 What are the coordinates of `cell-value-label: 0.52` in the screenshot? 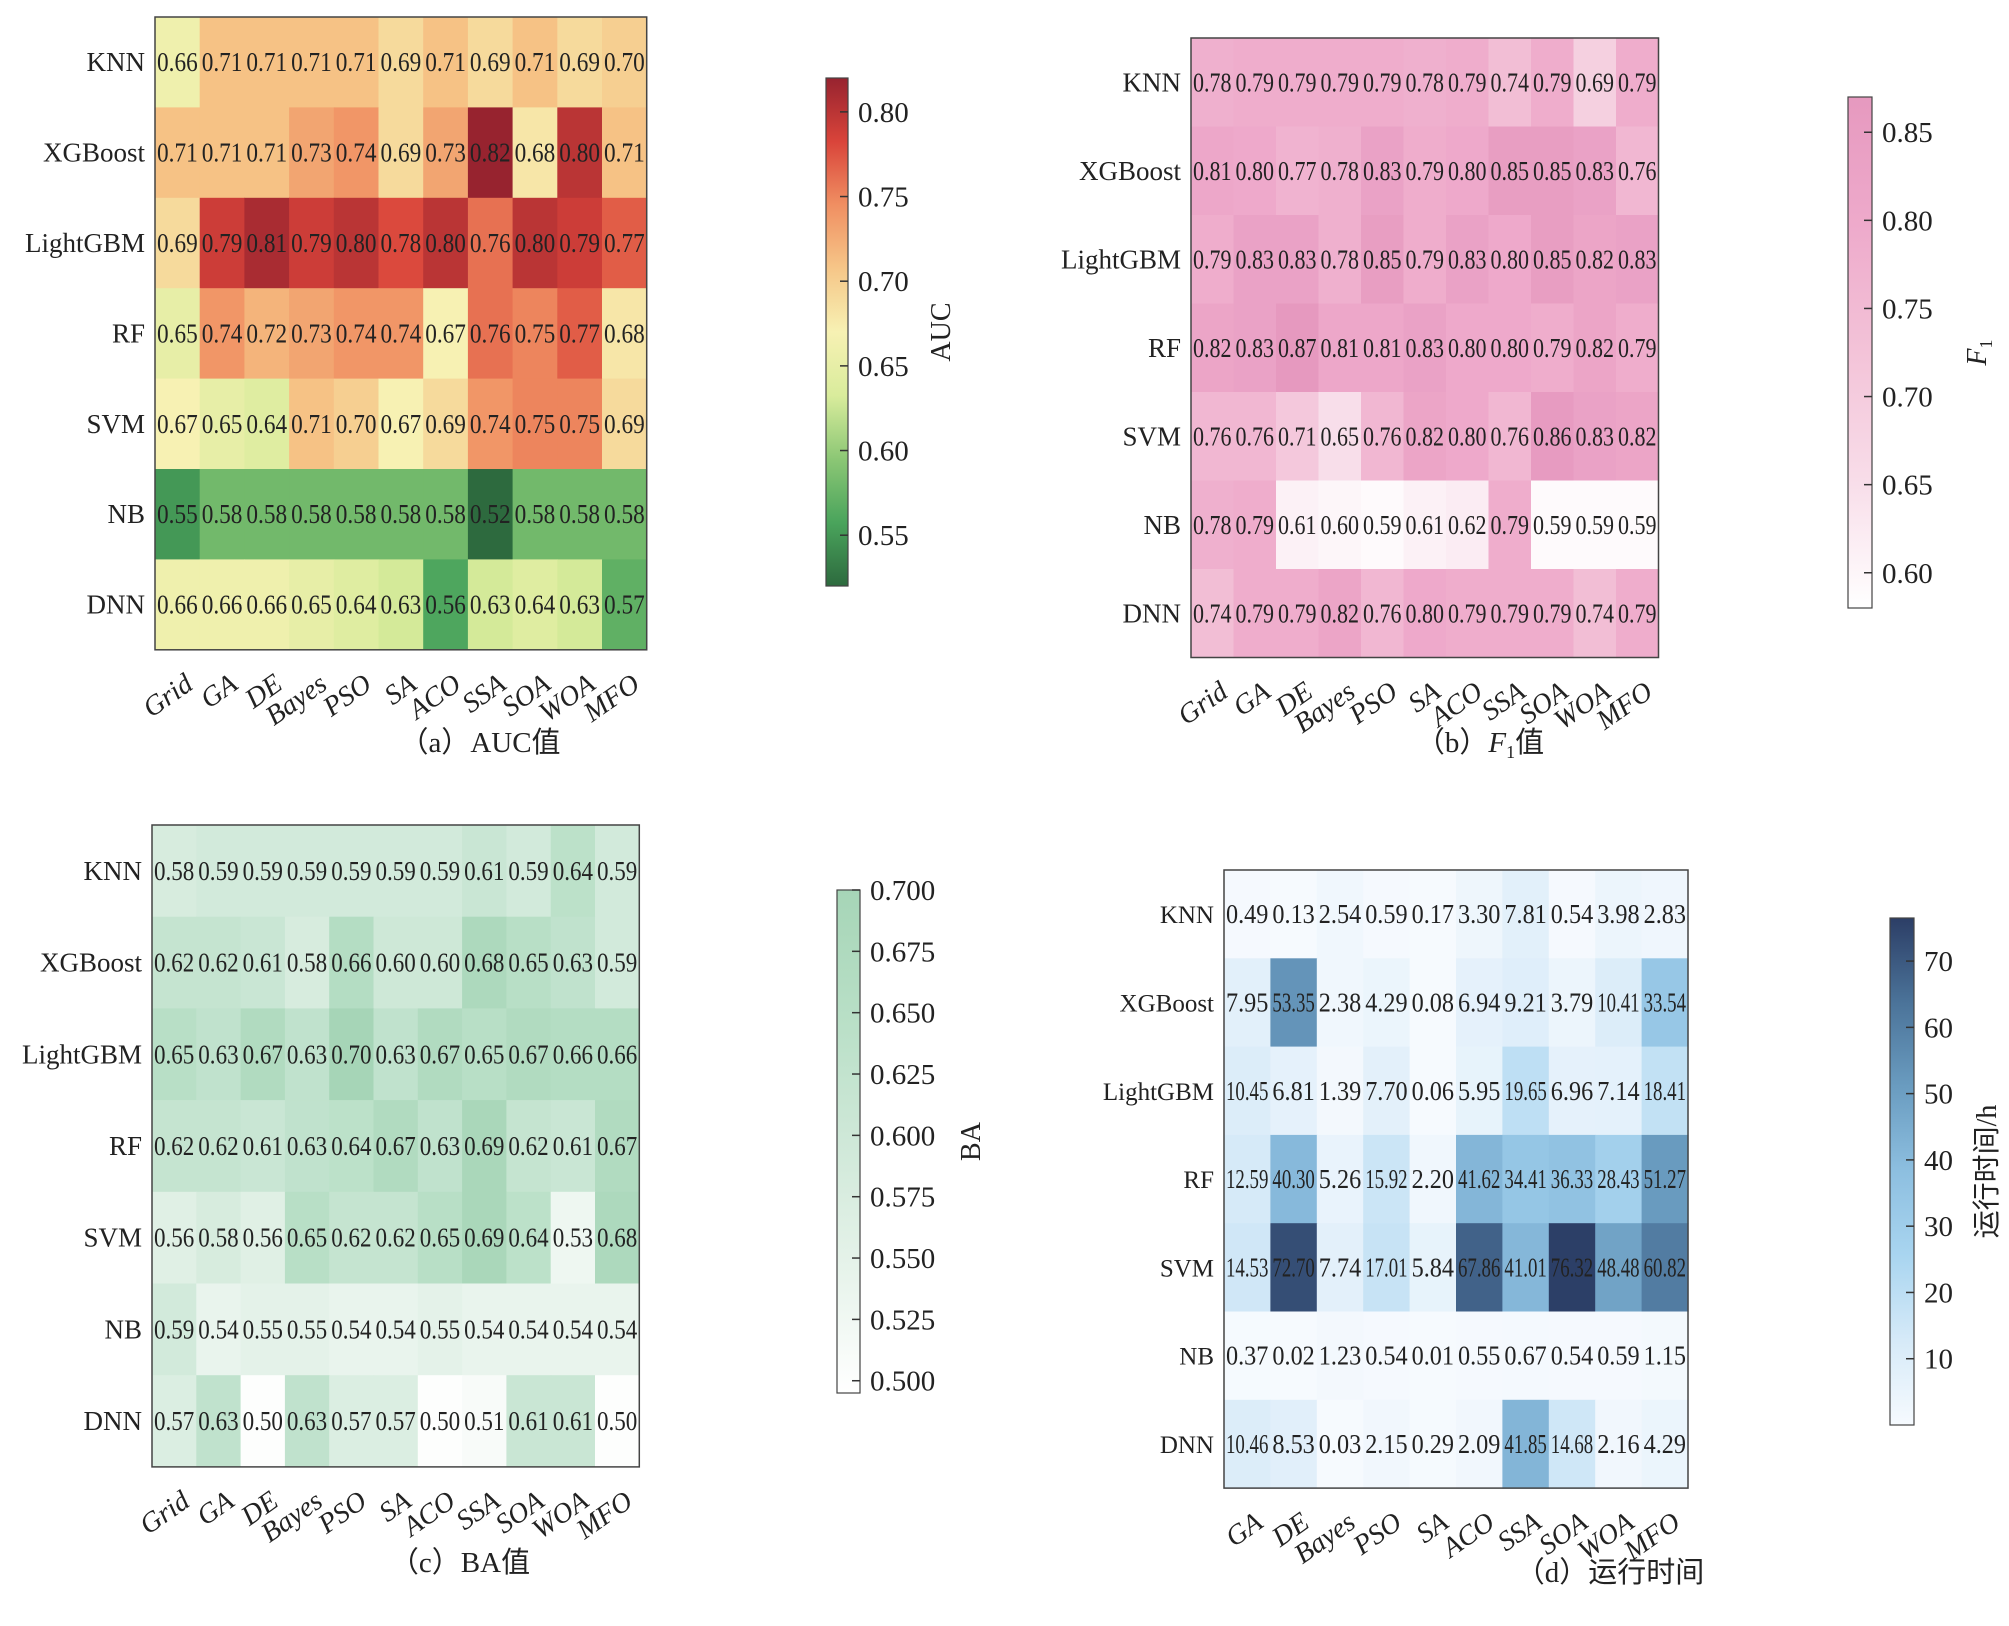 It's located at (490, 514).